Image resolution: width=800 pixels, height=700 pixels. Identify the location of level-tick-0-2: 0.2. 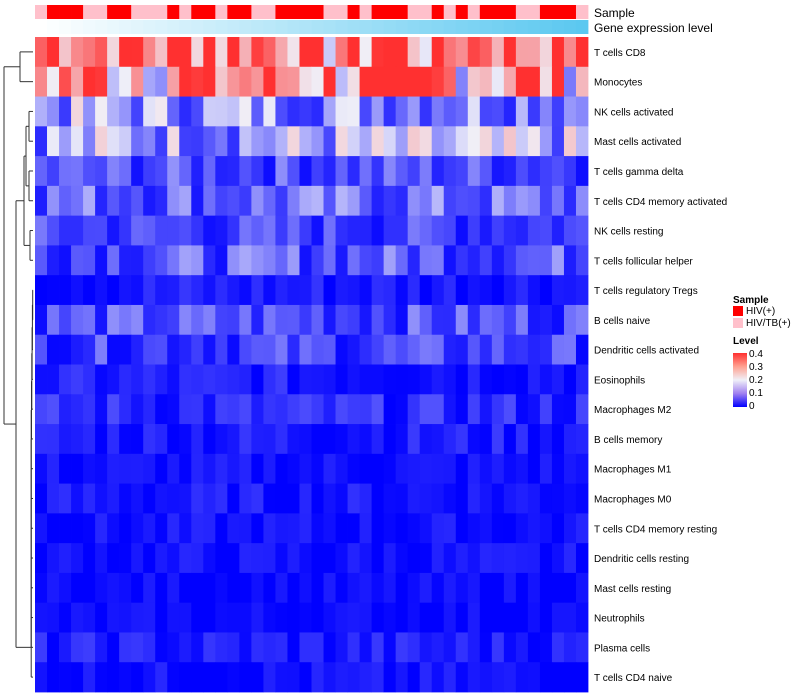
(756, 380).